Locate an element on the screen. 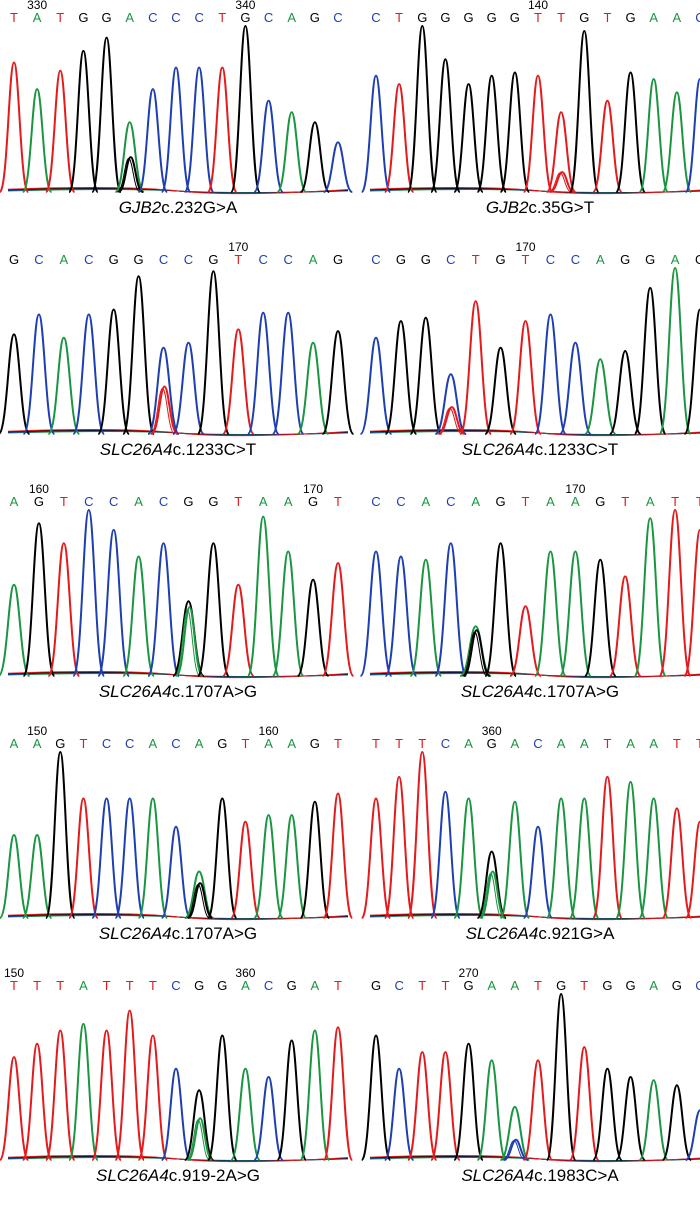  gene-name: GJB2 is located at coordinates (507, 207).